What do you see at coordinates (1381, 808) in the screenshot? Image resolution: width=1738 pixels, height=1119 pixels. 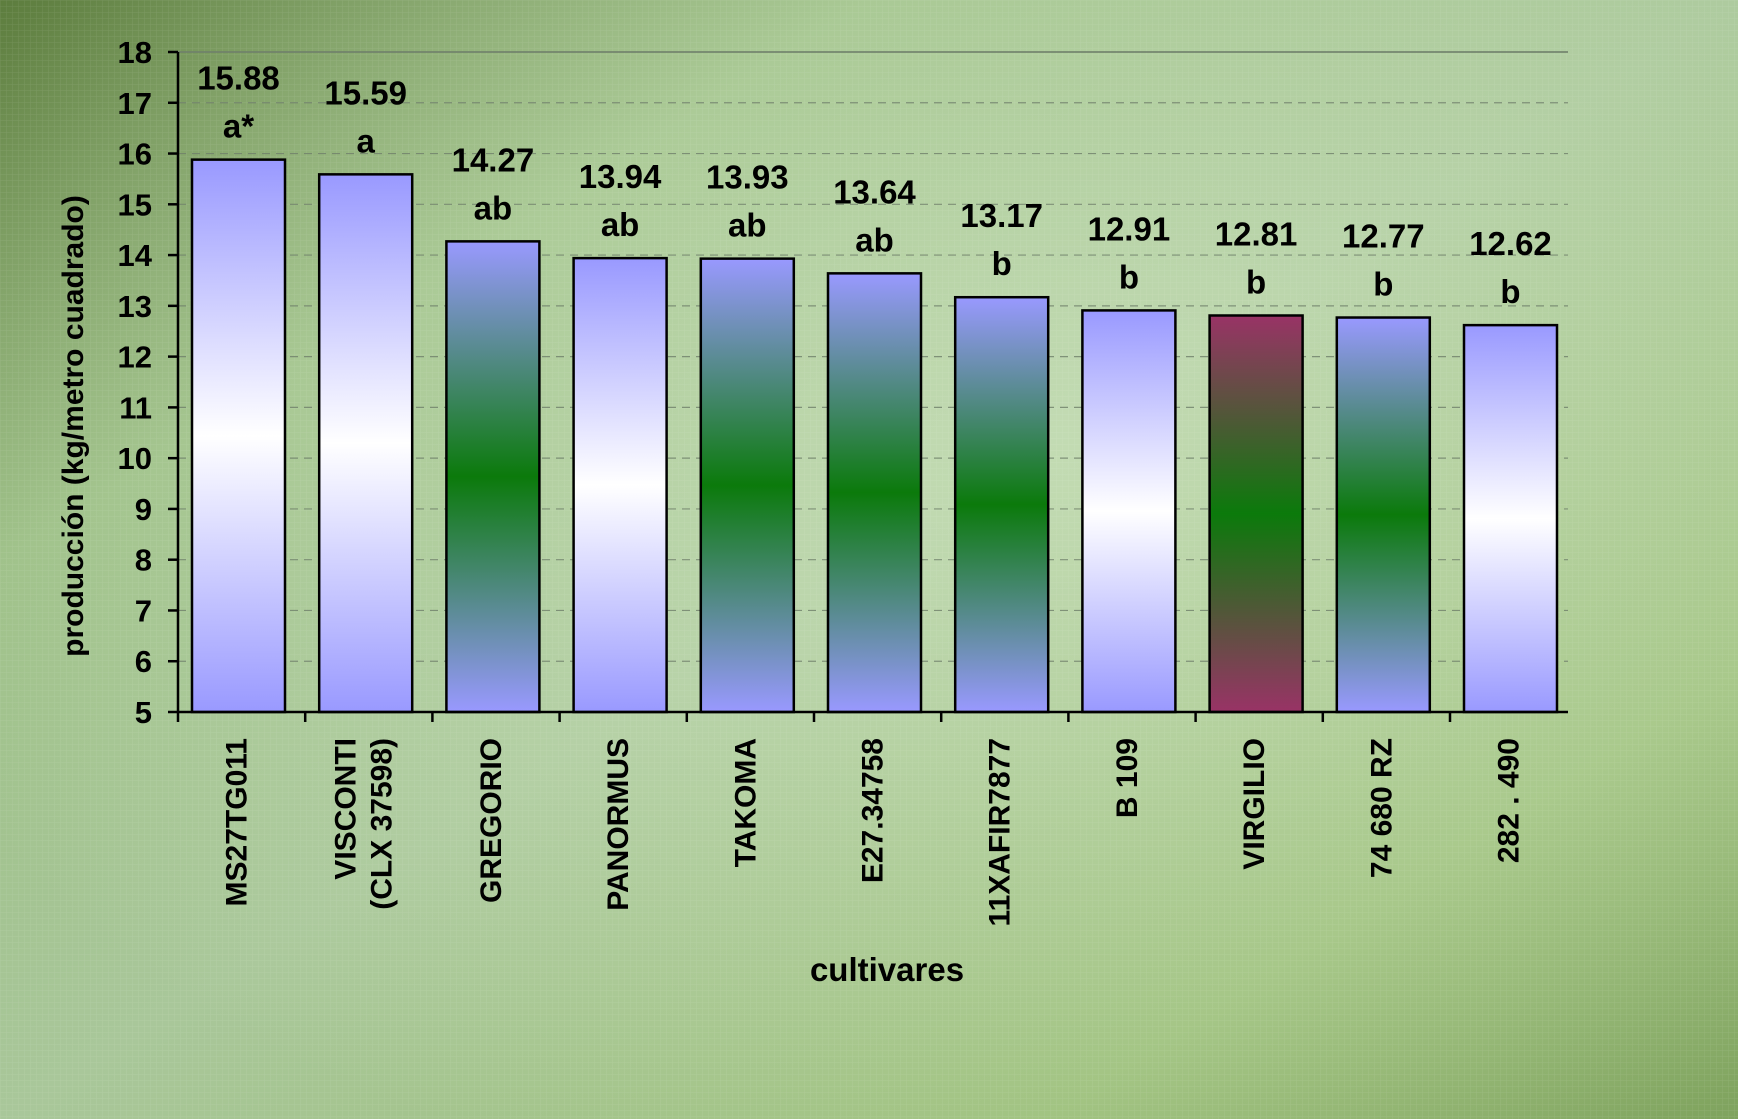 I see `x-tick-label: 74 680 RZ` at bounding box center [1381, 808].